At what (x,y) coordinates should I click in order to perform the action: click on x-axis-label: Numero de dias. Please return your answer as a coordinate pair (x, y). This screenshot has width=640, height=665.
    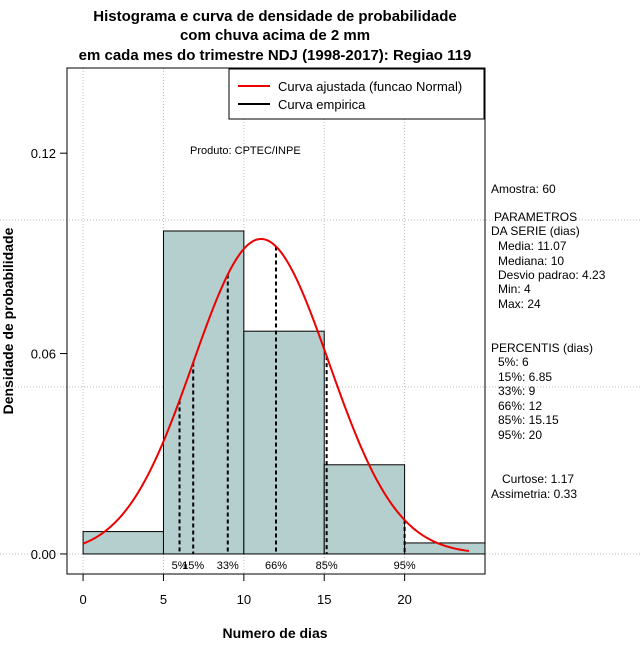
    Looking at the image, I should click on (274, 633).